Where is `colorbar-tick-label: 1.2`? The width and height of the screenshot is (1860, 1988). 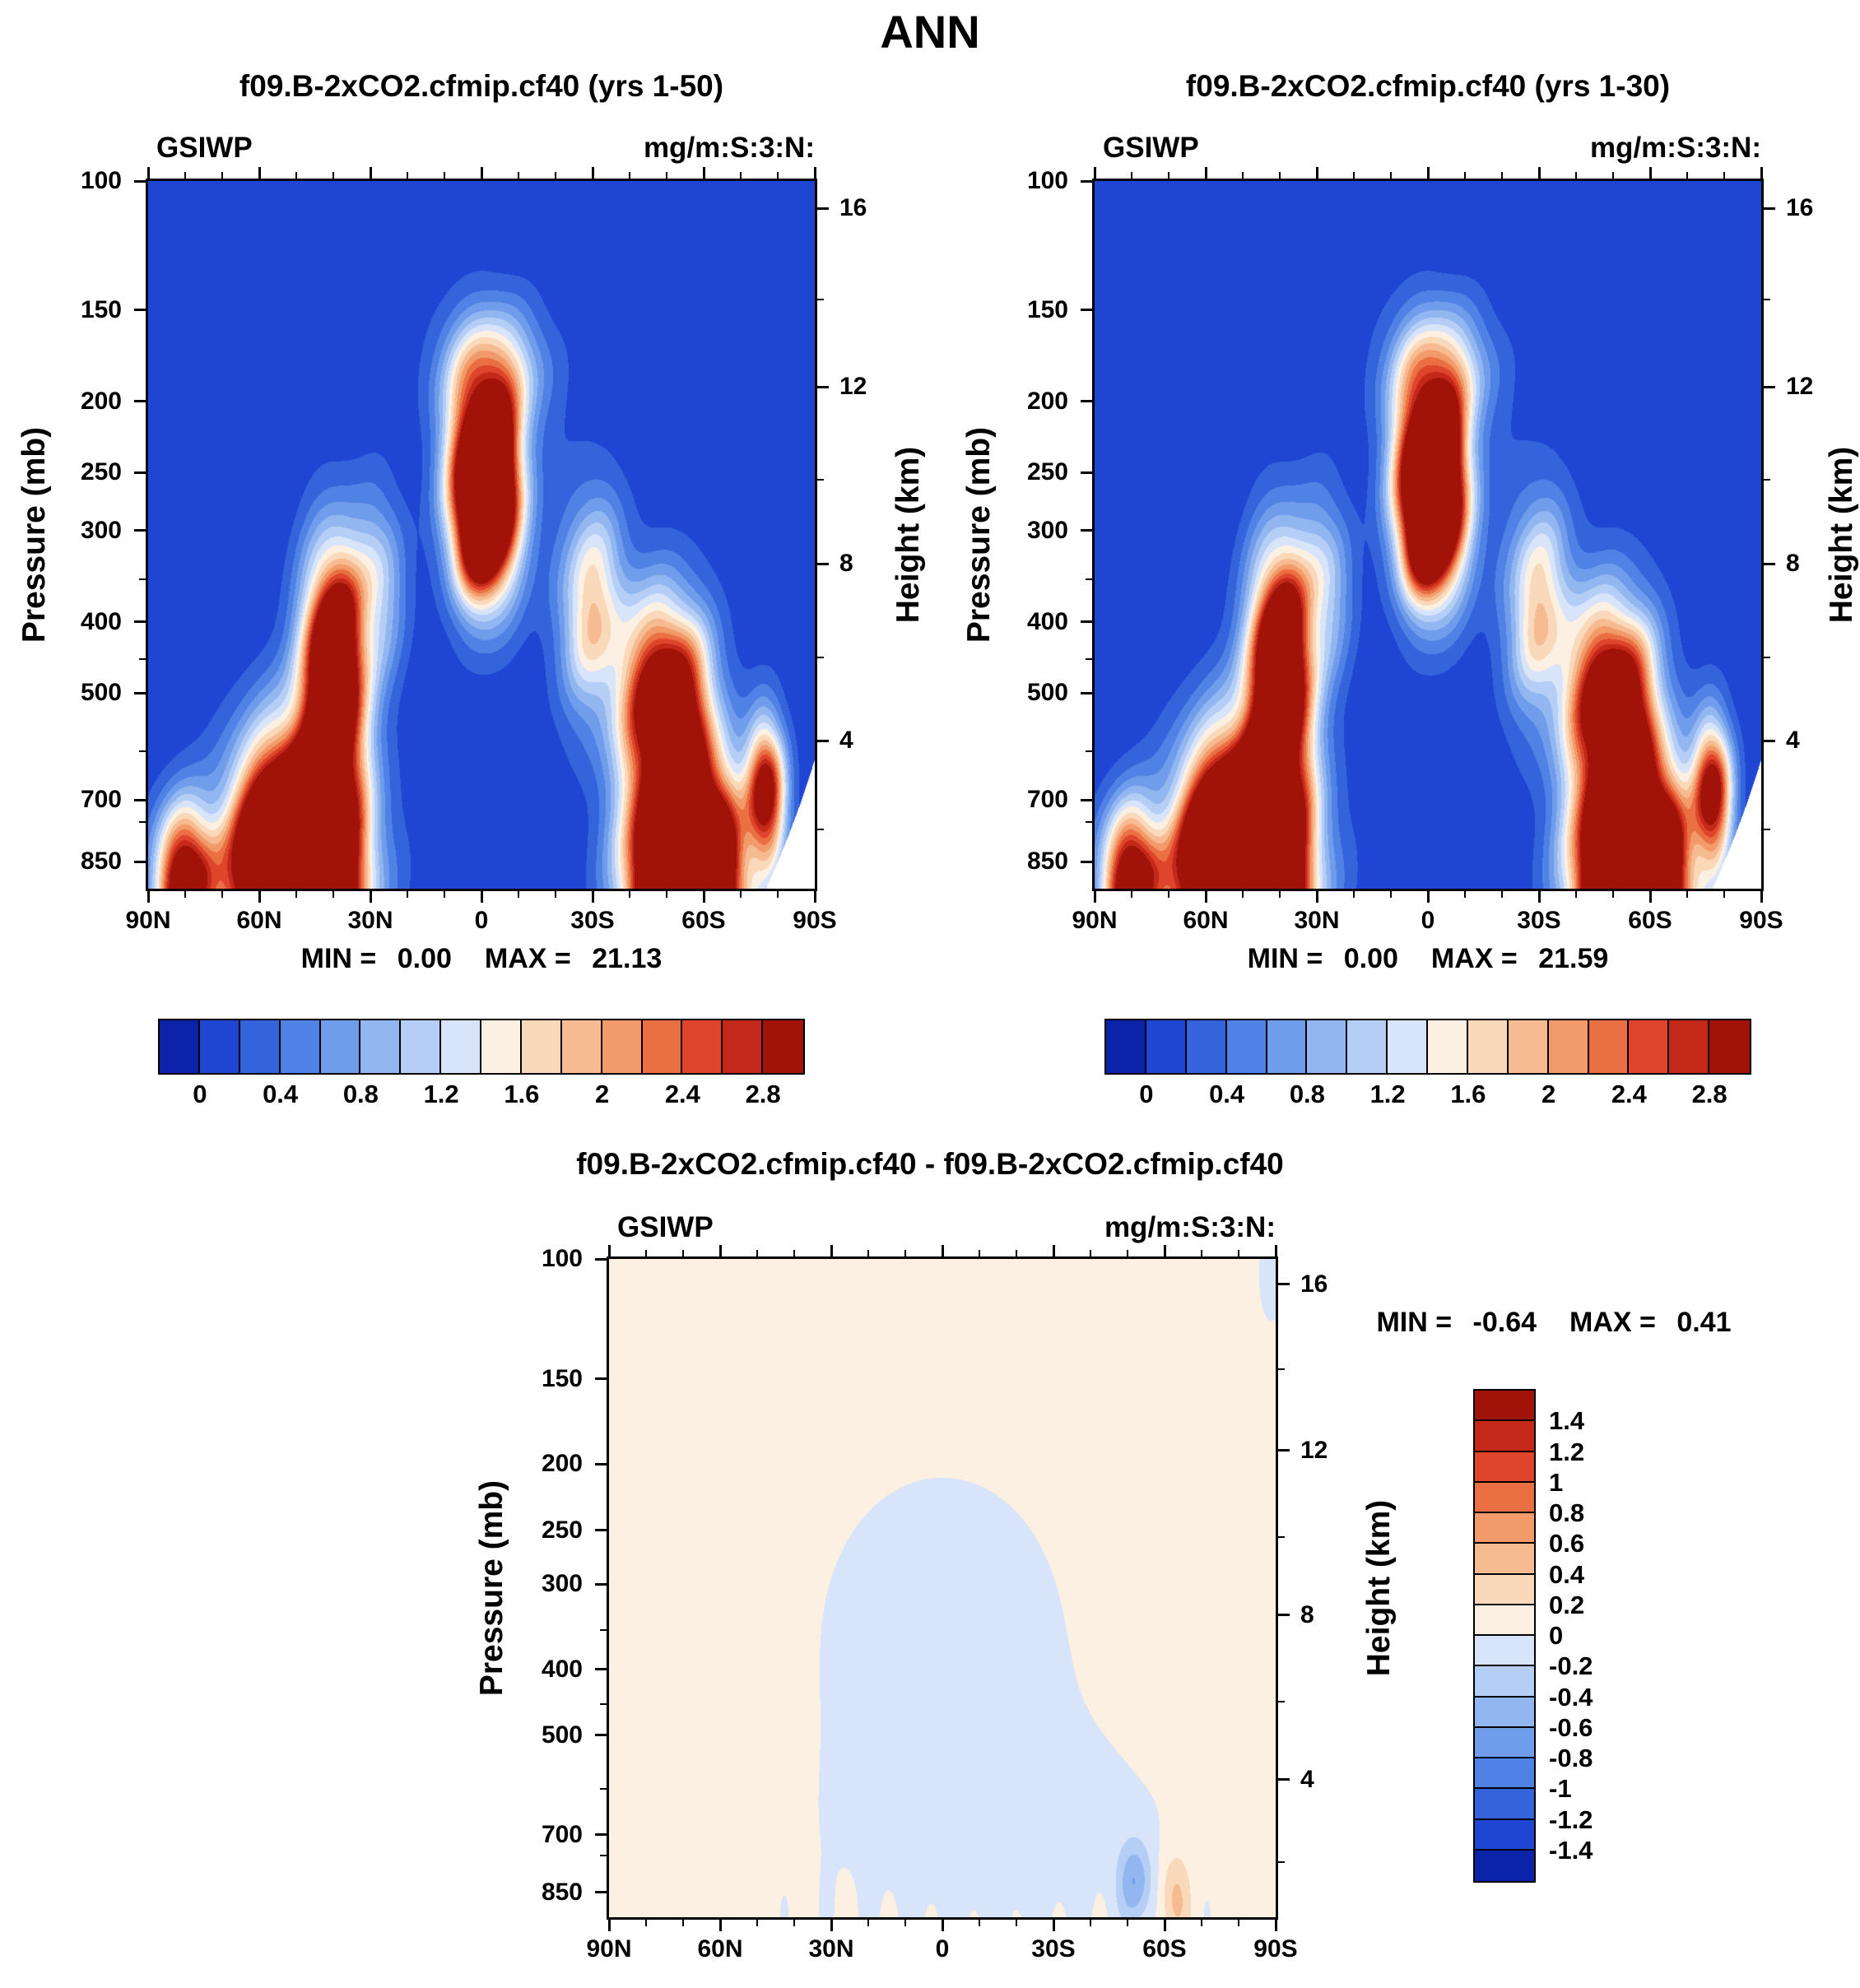 colorbar-tick-label: 1.2 is located at coordinates (441, 1094).